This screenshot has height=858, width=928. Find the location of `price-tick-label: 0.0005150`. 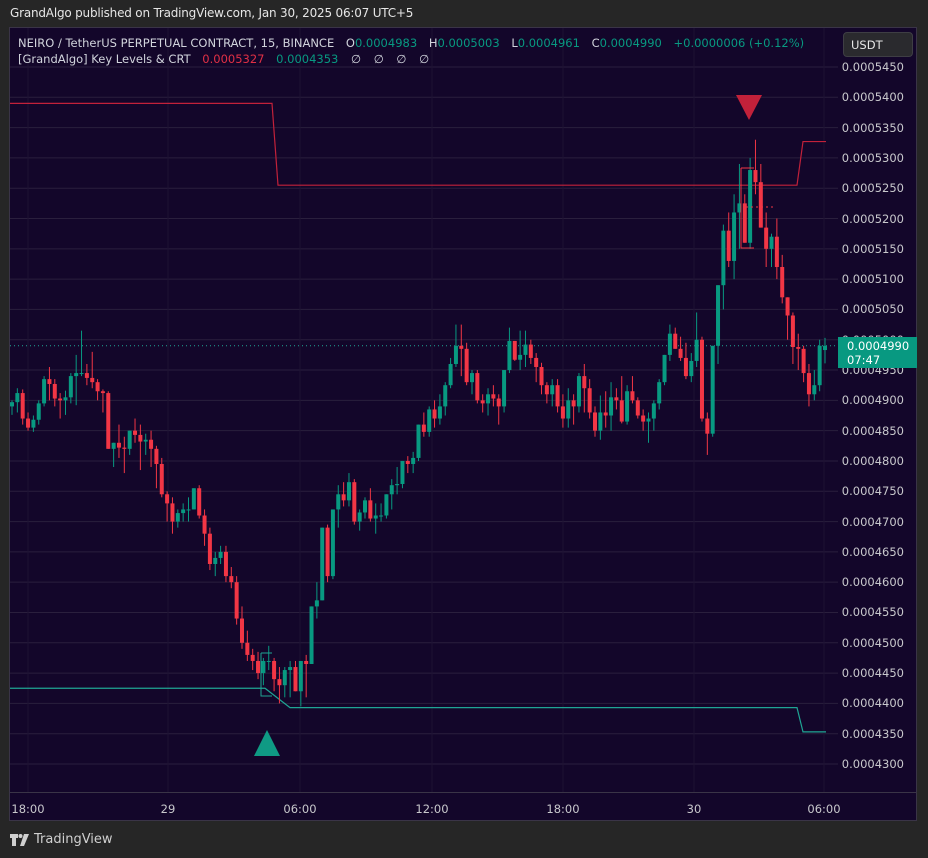

price-tick-label: 0.0005150 is located at coordinates (872, 248).